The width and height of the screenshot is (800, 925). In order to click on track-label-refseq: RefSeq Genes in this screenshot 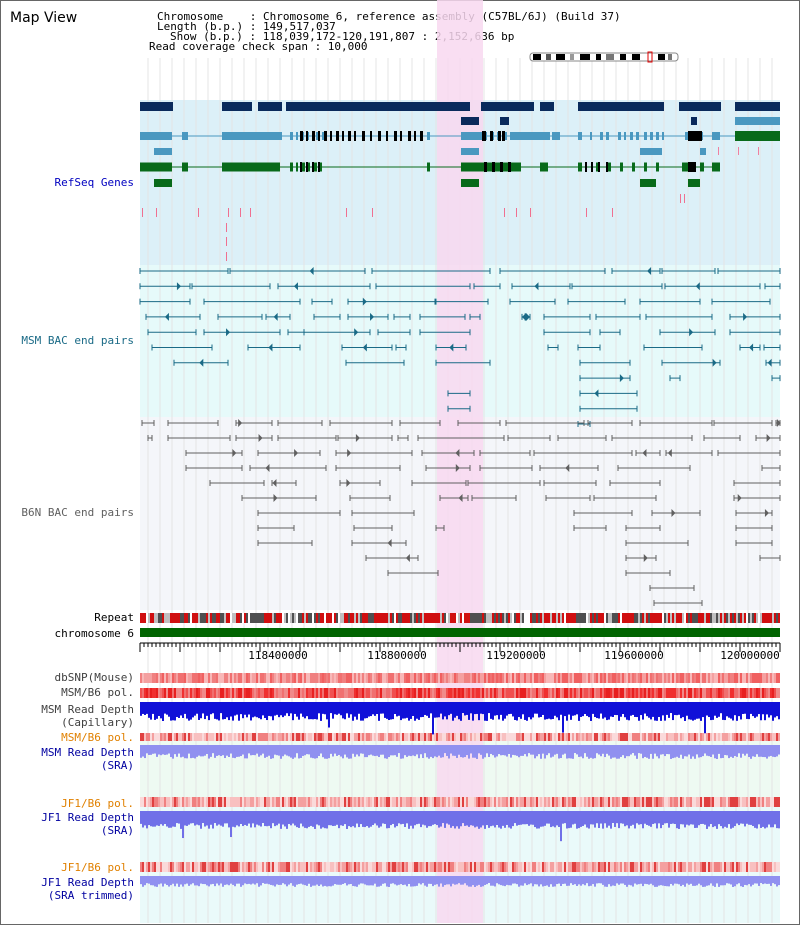, I will do `click(94, 182)`.